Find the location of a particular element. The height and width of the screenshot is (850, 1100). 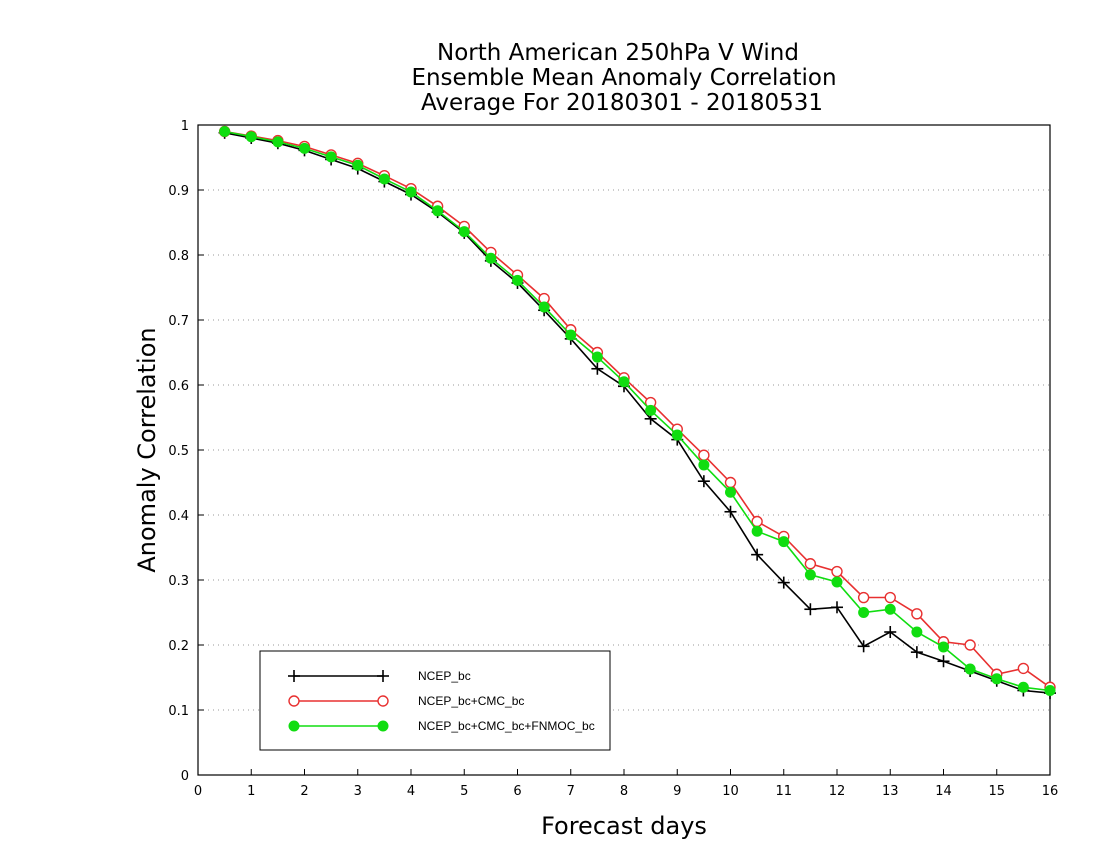

x-tick-label: 2 is located at coordinates (304, 791).